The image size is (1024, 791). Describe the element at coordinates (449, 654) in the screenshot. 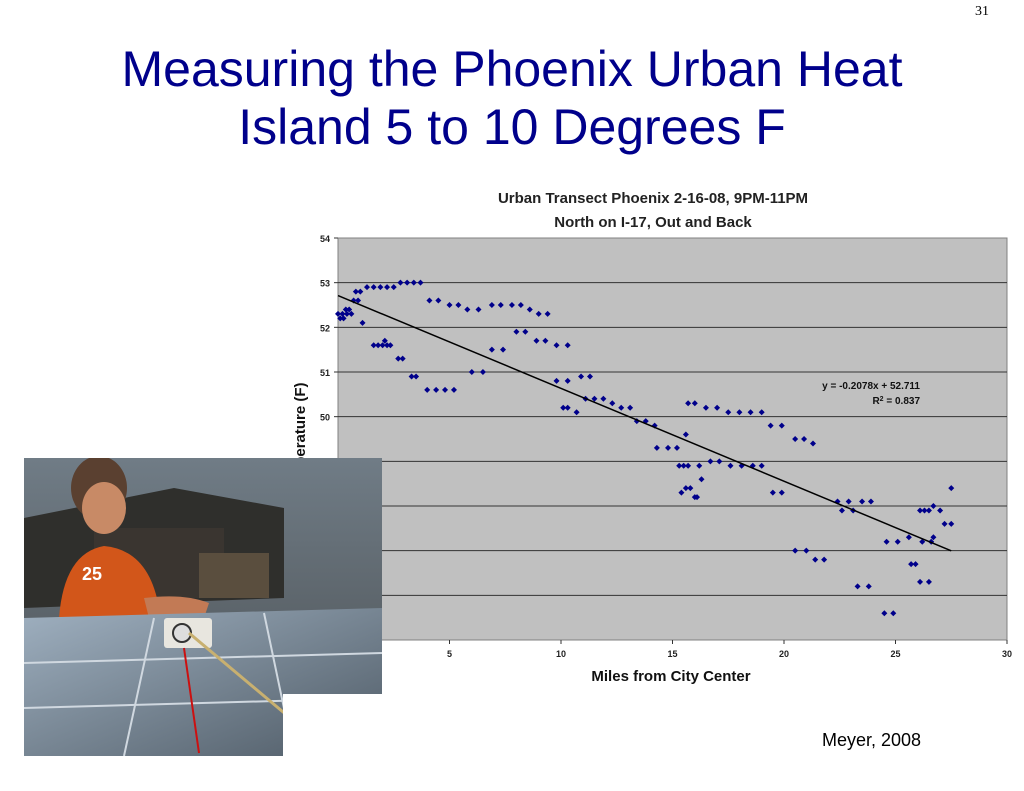

I see `x-tick-label: 5` at that location.